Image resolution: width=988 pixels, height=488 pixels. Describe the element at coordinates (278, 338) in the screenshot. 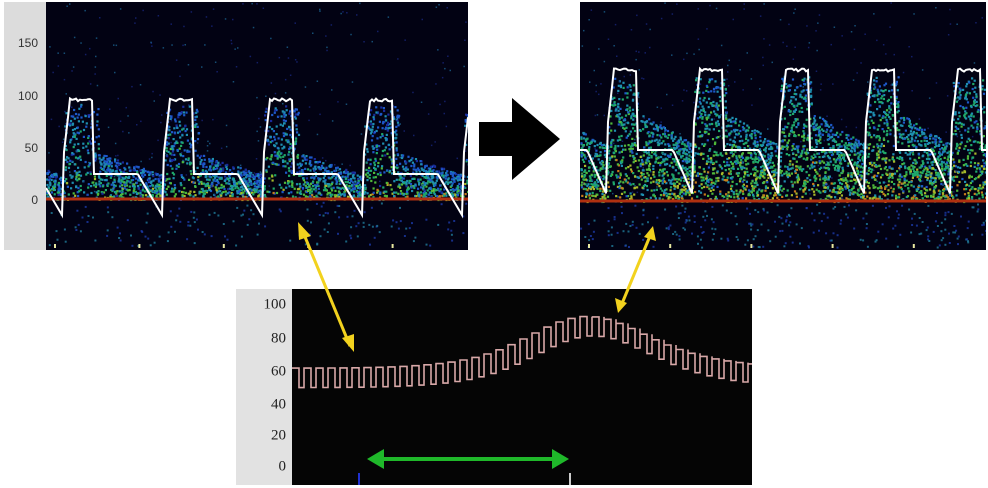

I see `y-tick-label: 80` at that location.